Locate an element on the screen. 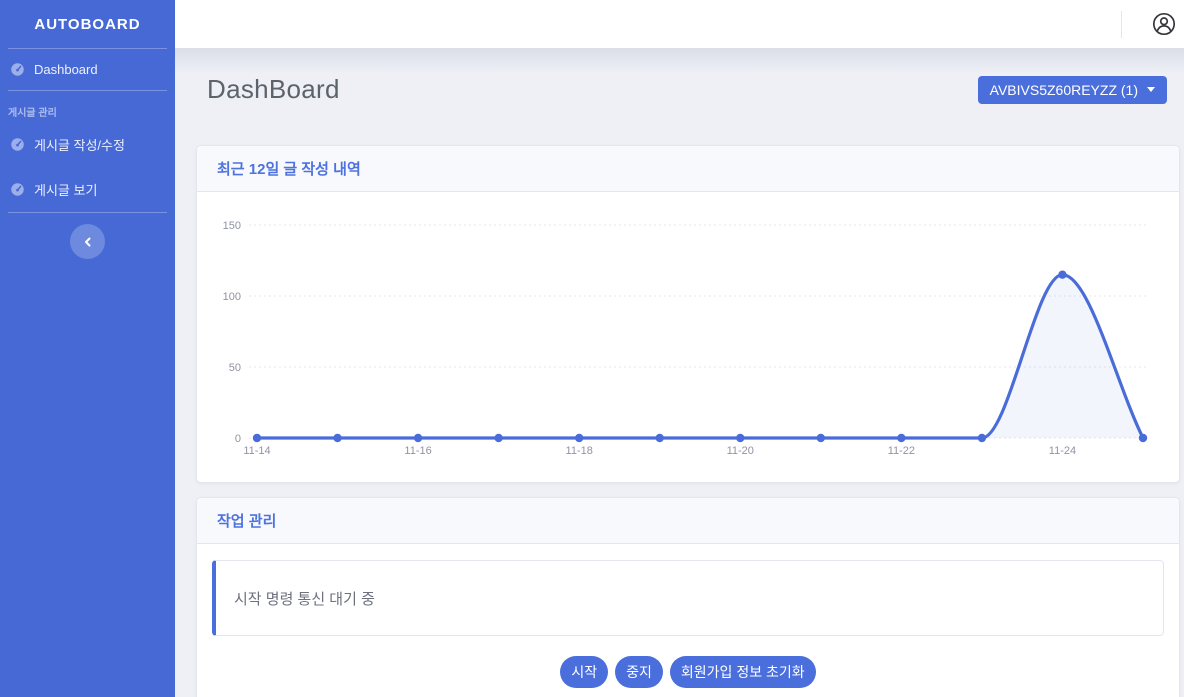 Image resolution: width=1184 pixels, height=697 pixels. job-management-card-title: 작업 관리 is located at coordinates (688, 521).